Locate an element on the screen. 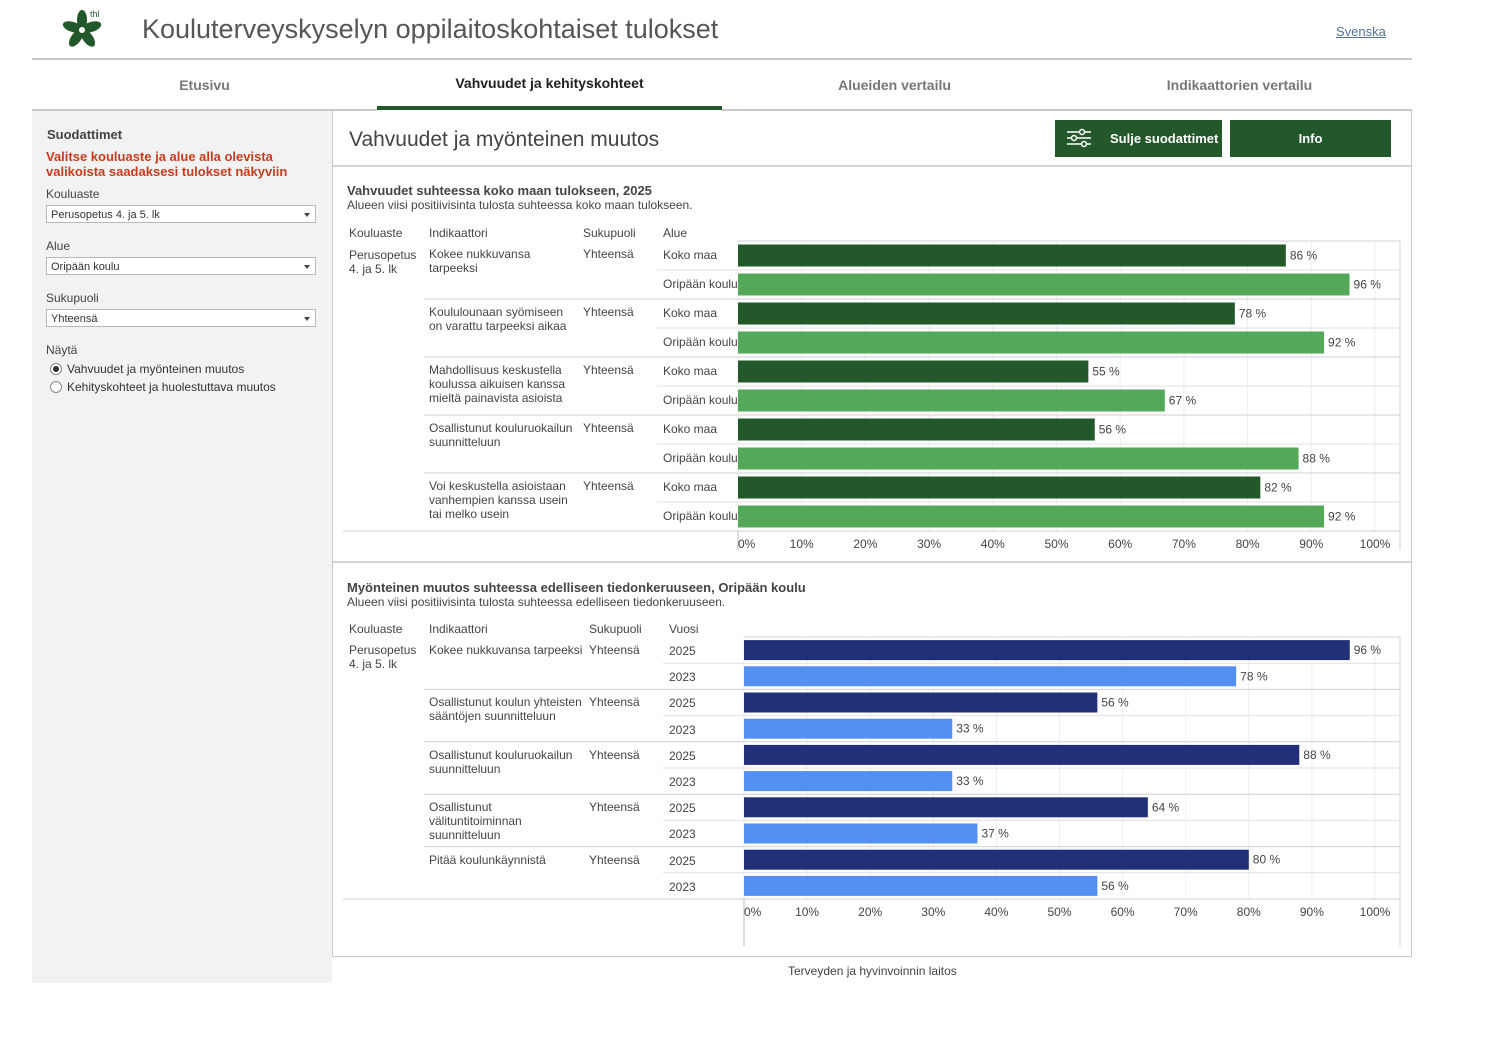 This screenshot has height=1045, width=1493. chart2-col-kouluaste: Kouluaste is located at coordinates (376, 629).